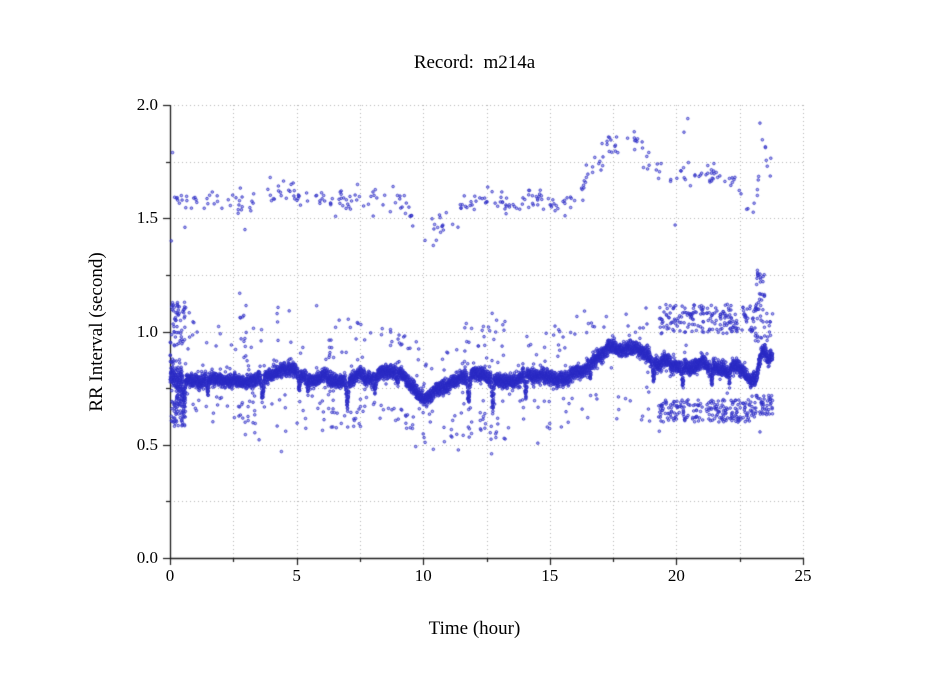  What do you see at coordinates (147, 218) in the screenshot?
I see `y-tick-label: 1.5` at bounding box center [147, 218].